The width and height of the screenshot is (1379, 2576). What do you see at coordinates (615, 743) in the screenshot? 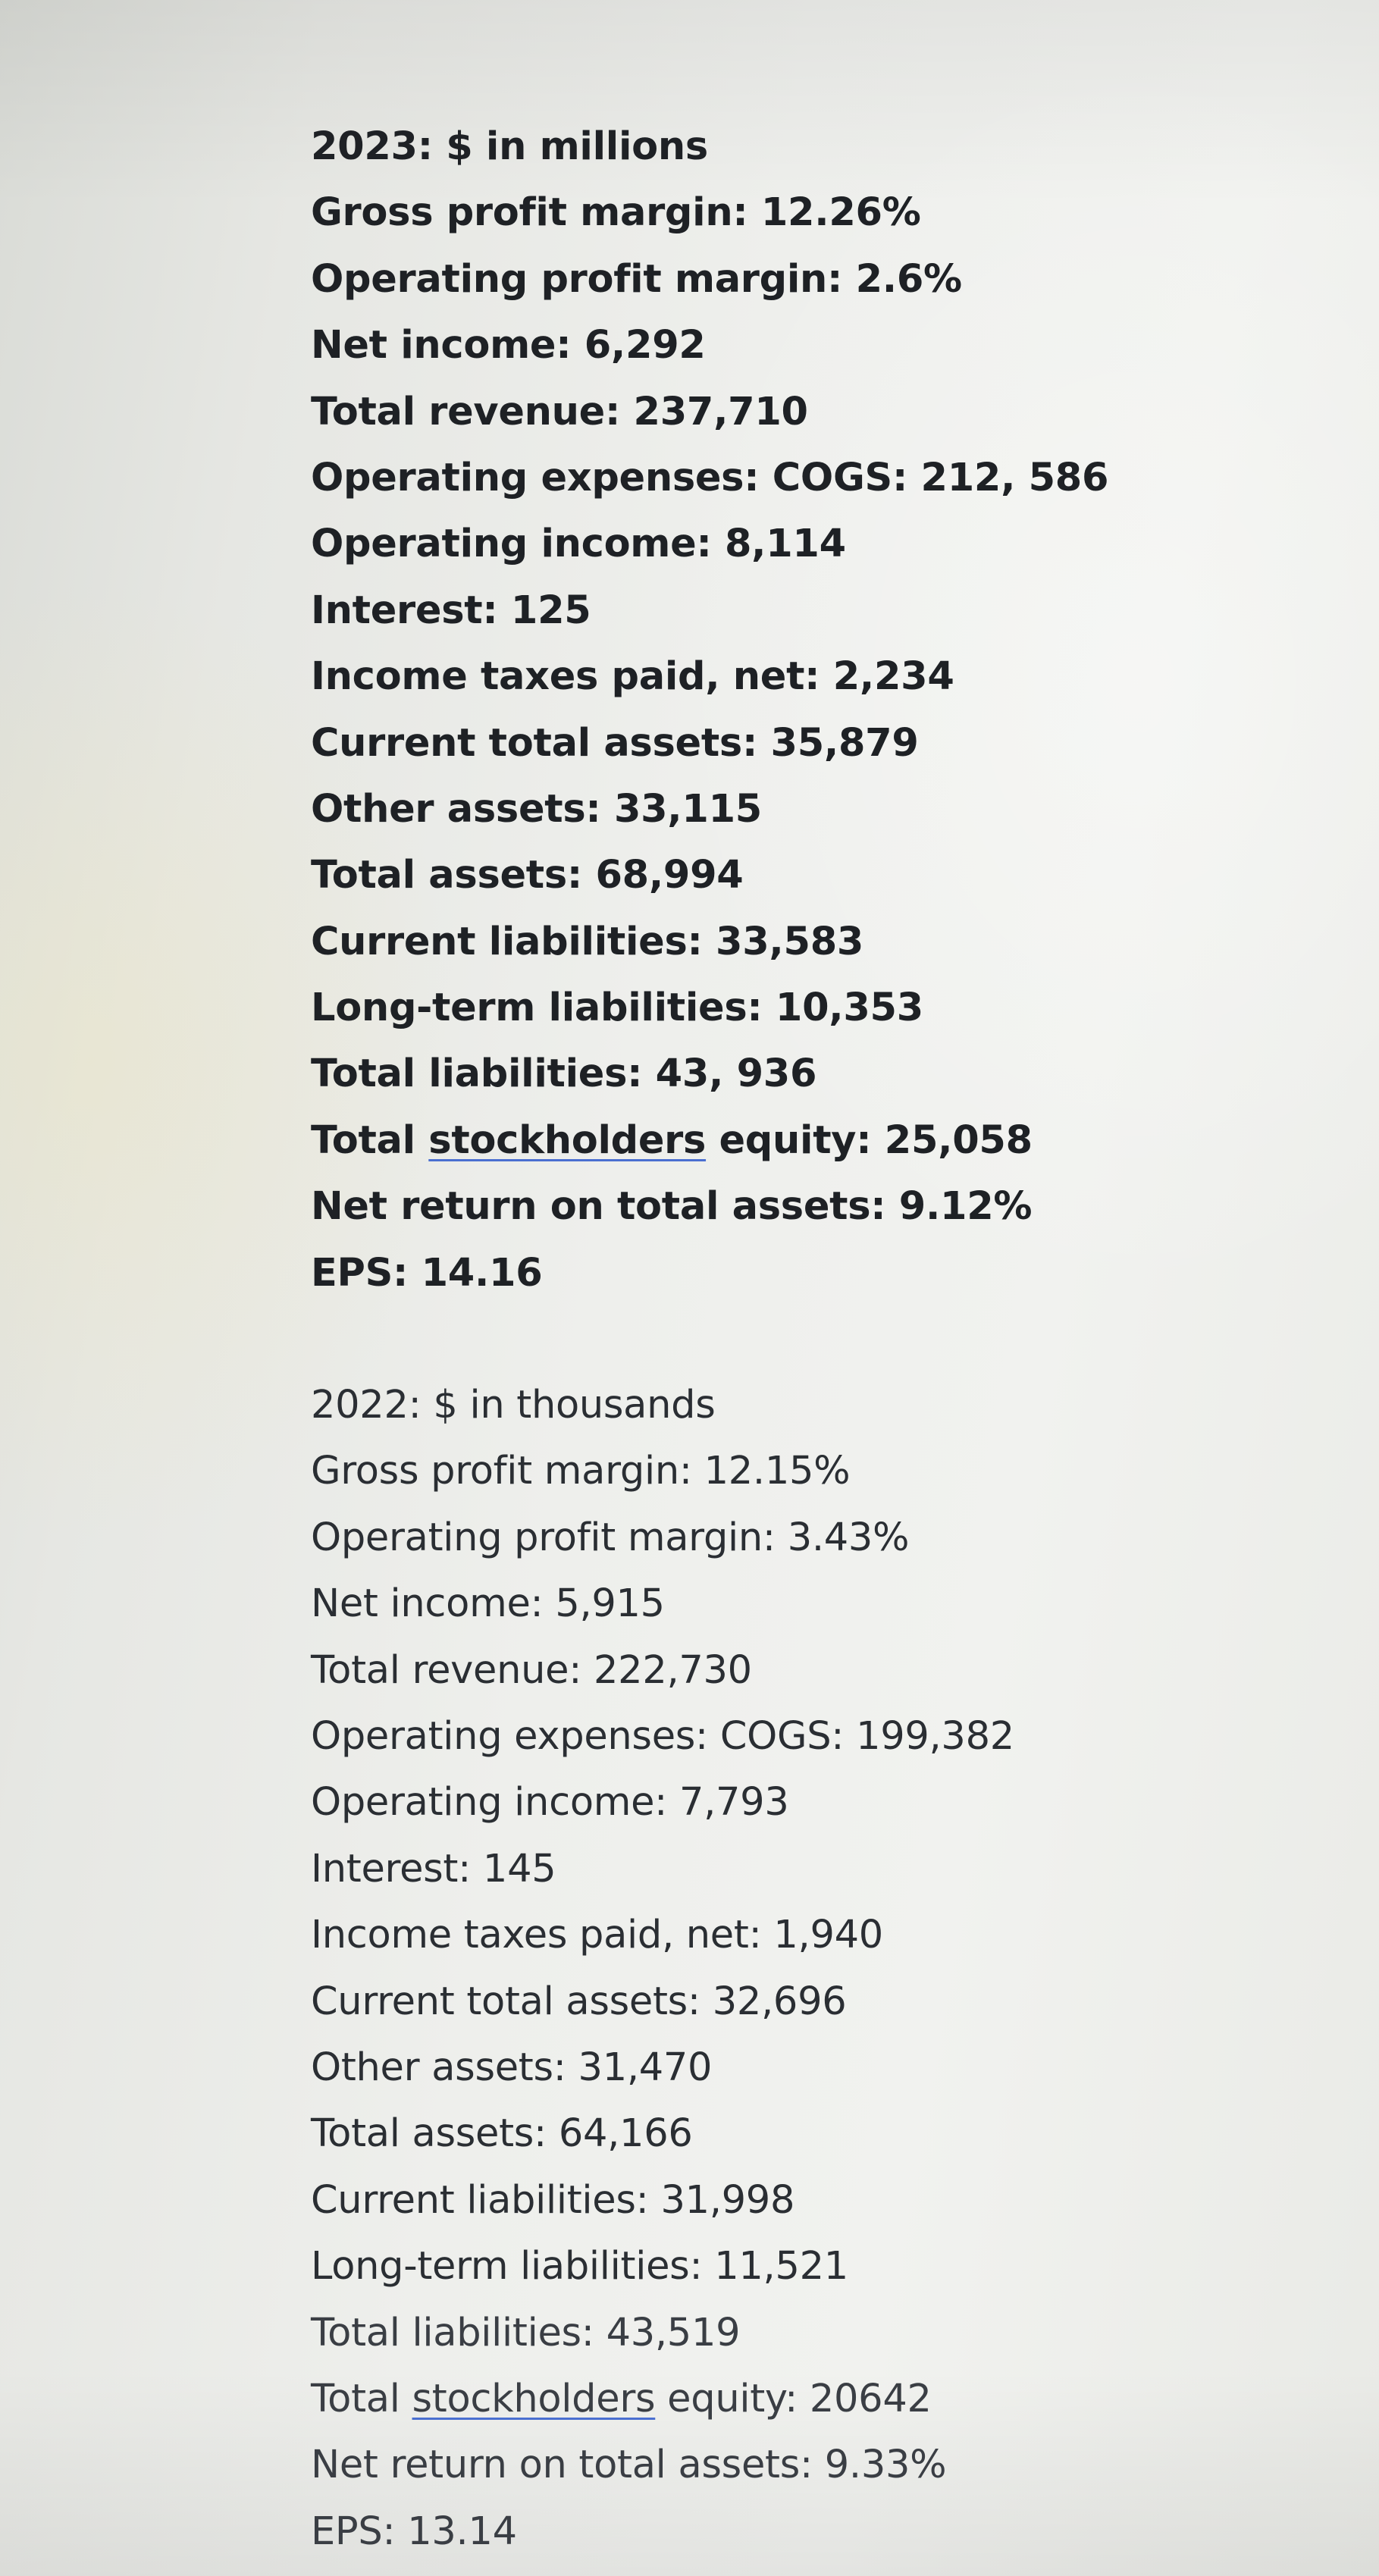
I see `current-total-assets: Current total assets: 35,879` at bounding box center [615, 743].